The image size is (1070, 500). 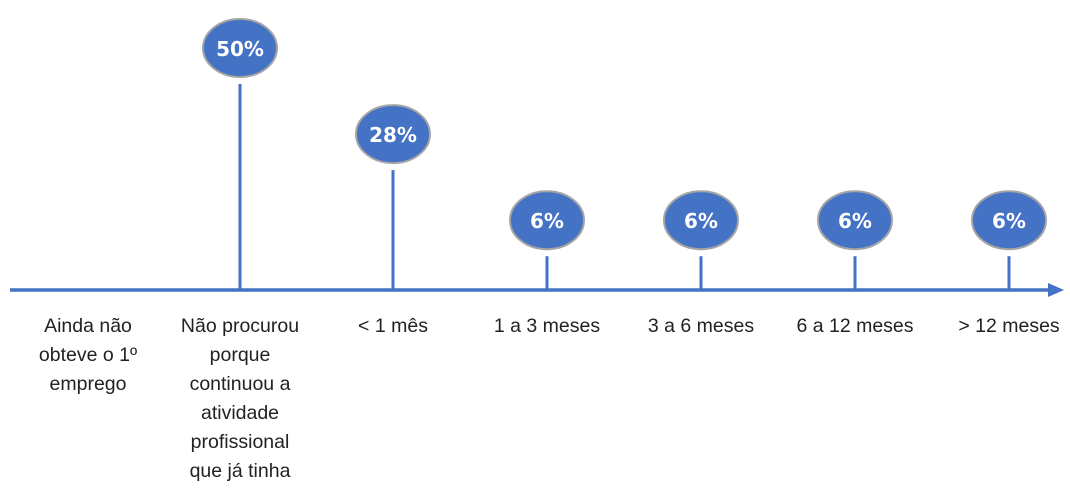 I want to click on value-label-1-to-3-months: 6%, so click(x=547, y=221).